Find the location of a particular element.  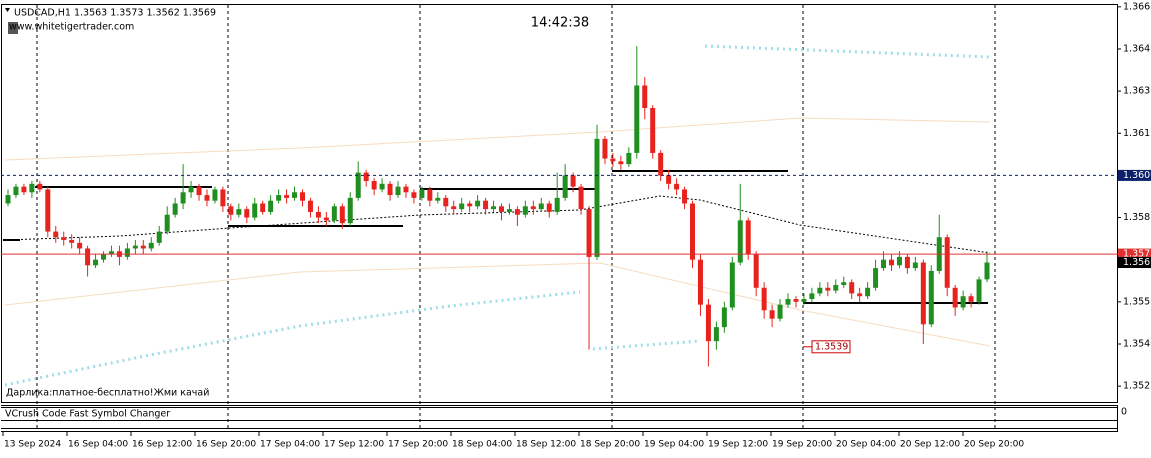

y-tick-label: 1.3660 is located at coordinates (1137, 6).